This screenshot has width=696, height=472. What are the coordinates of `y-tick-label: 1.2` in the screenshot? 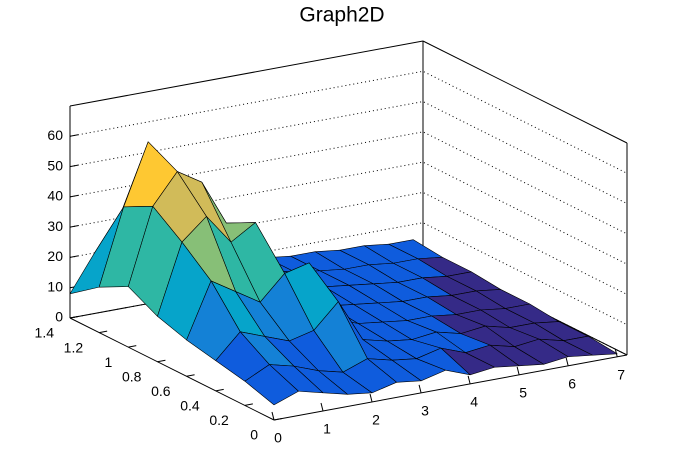 It's located at (74, 347).